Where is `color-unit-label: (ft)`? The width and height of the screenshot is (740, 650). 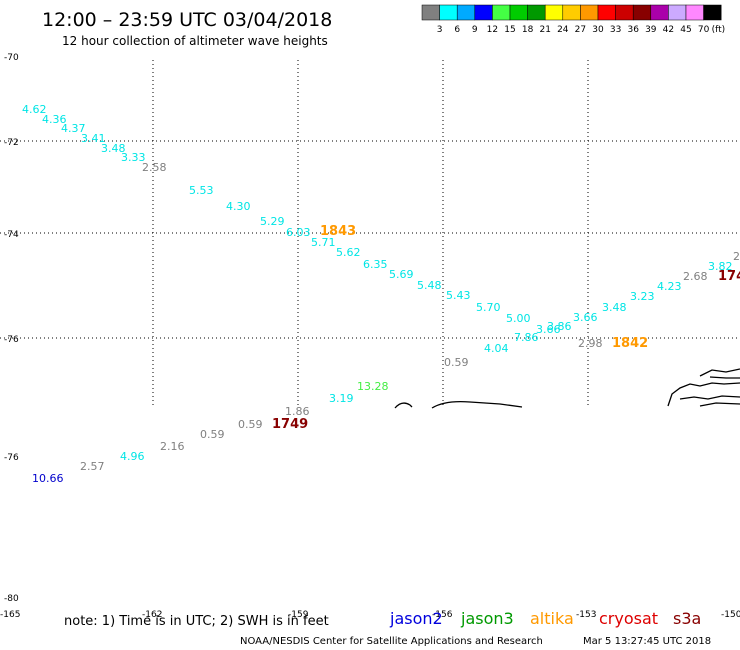 color-unit-label: (ft) is located at coordinates (719, 30).